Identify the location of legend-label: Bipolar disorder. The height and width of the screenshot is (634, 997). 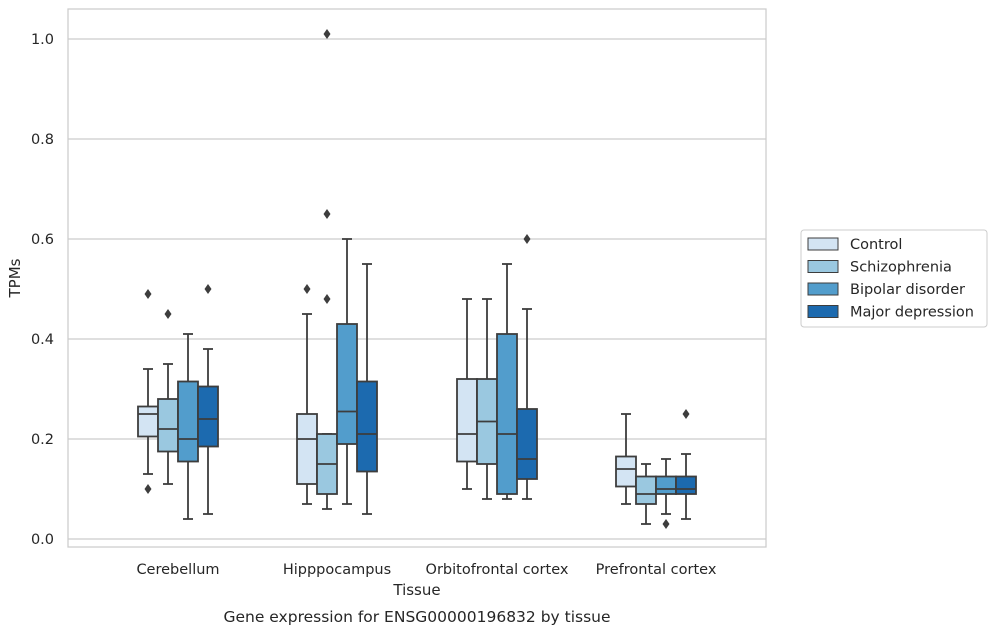
(907, 290).